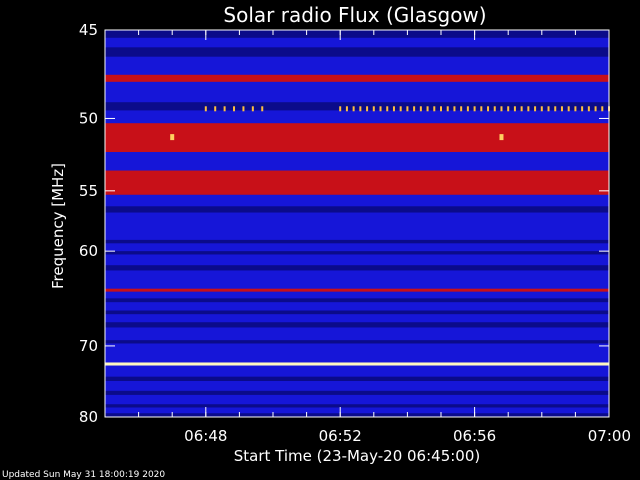 This screenshot has width=640, height=480. I want to click on y-tick-label: 55, so click(88, 191).